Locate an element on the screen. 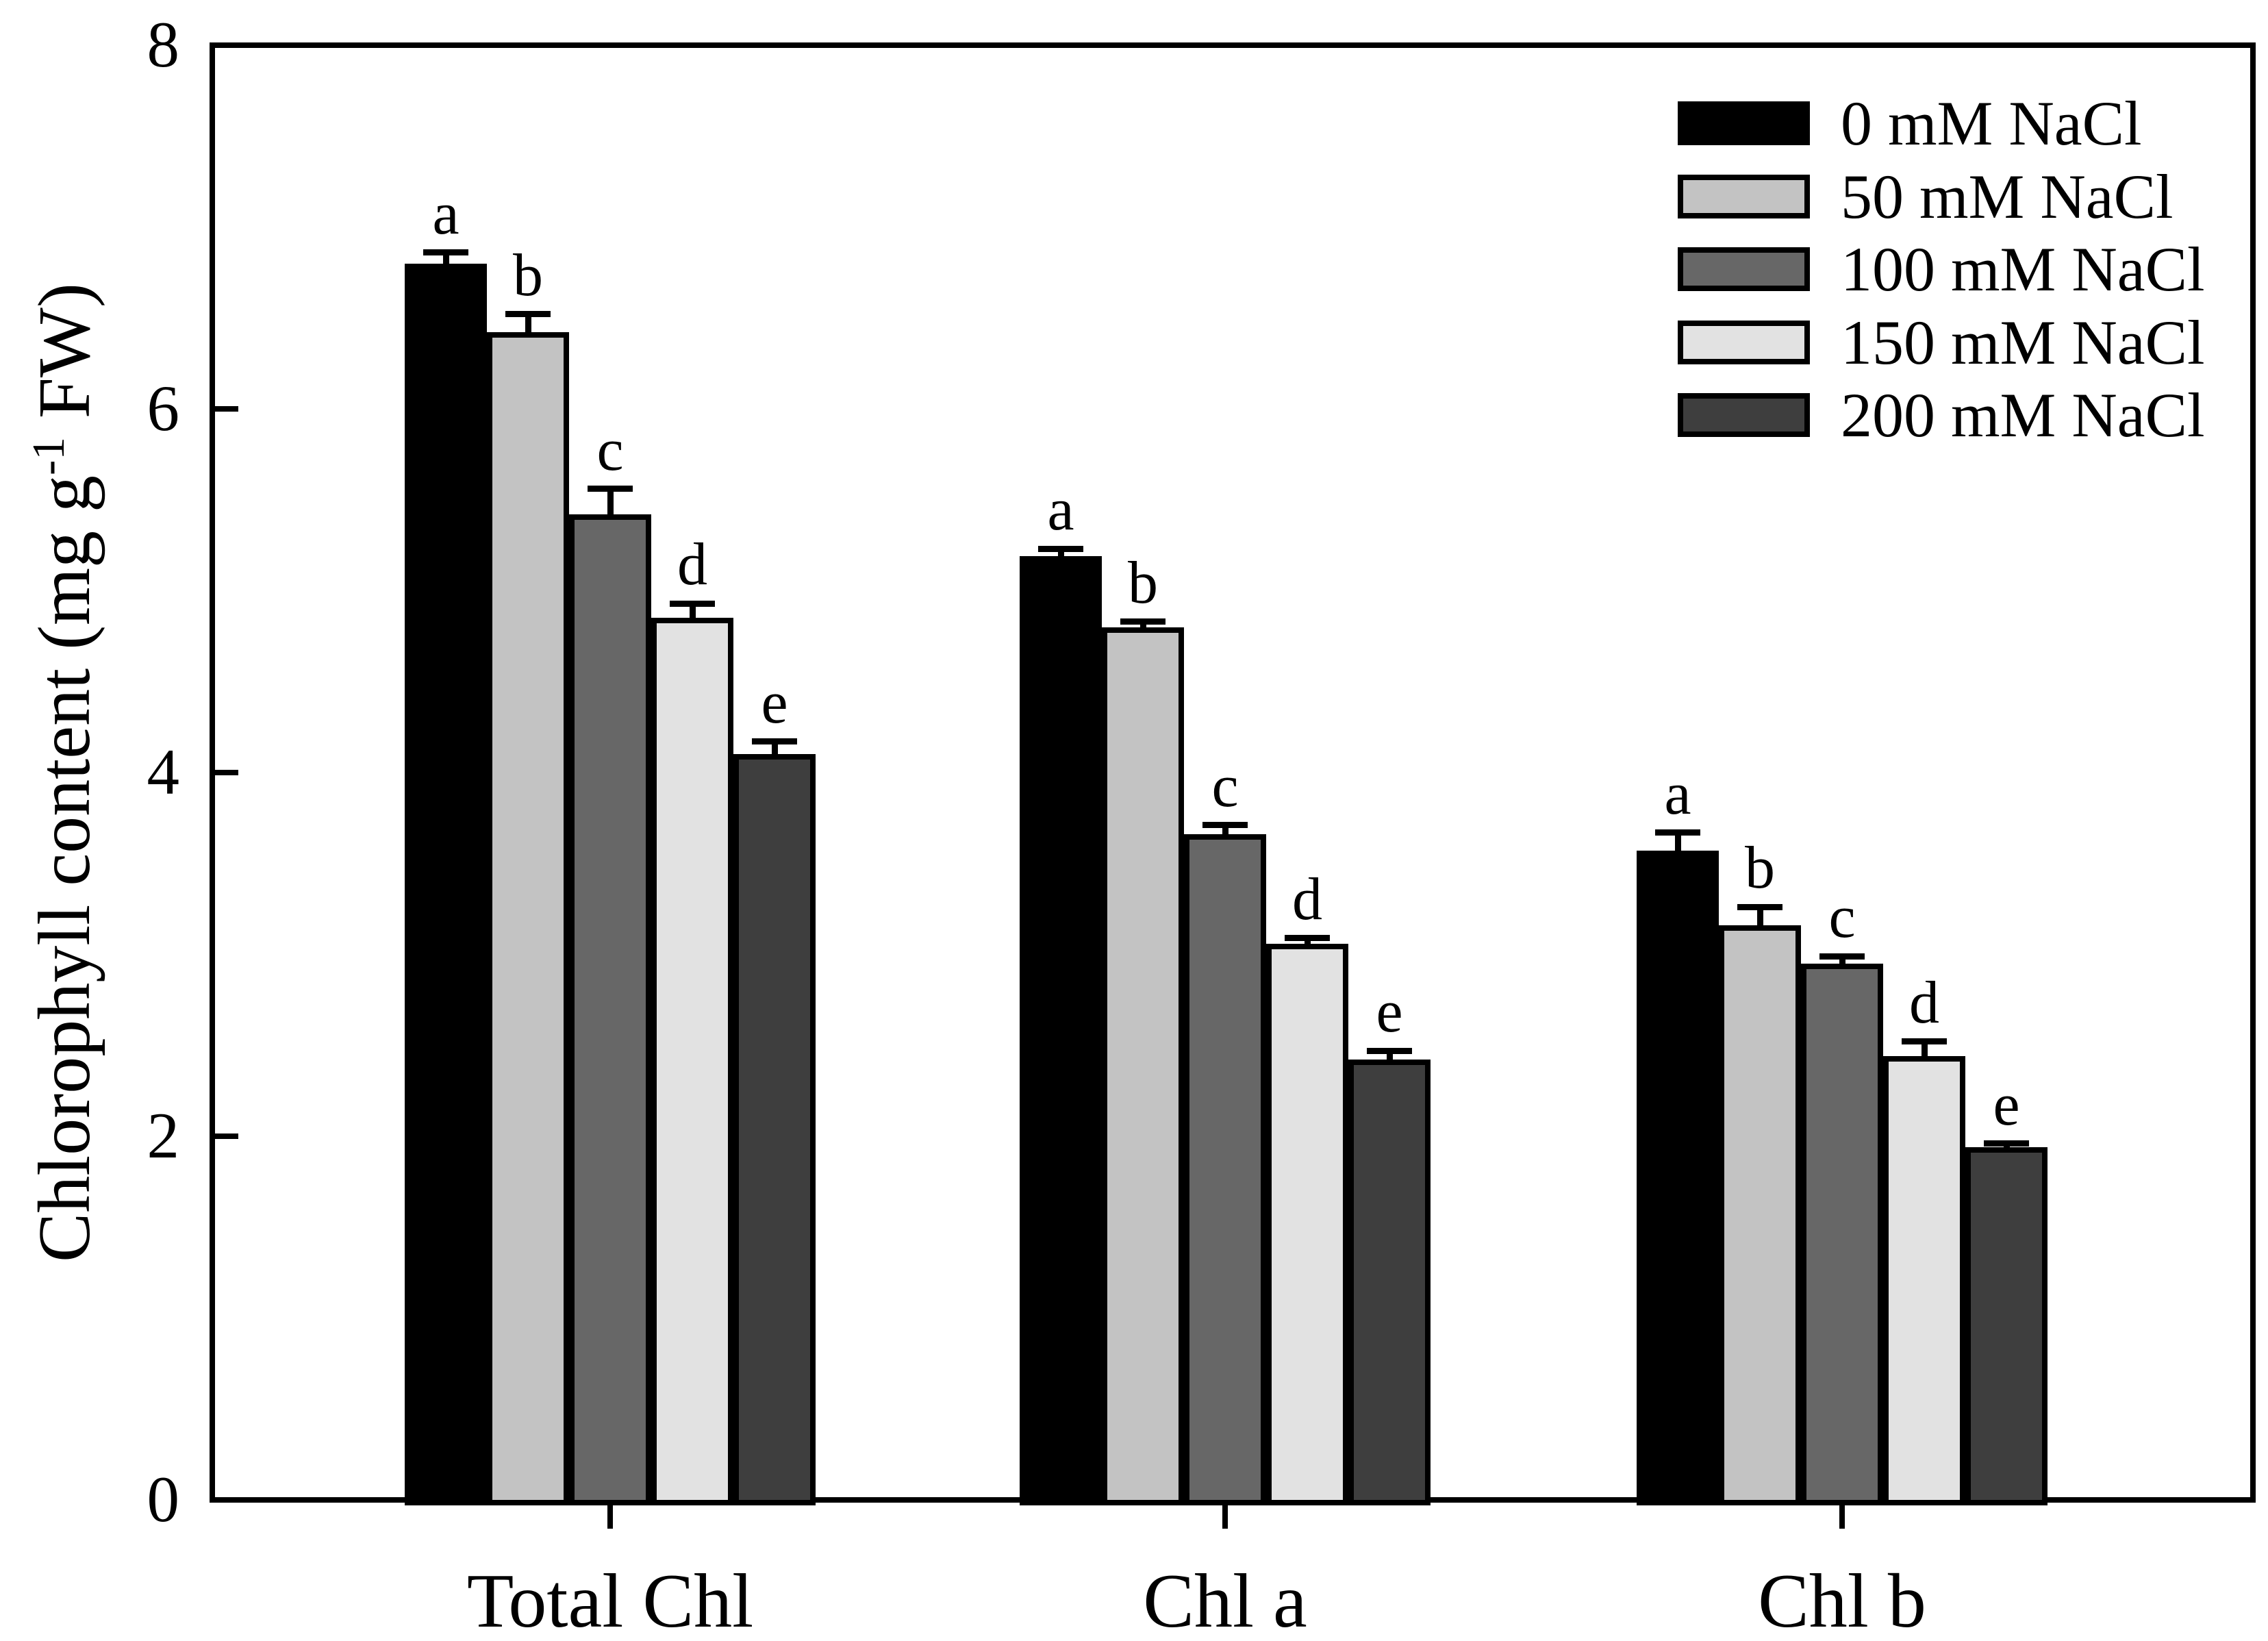  legend-label: 150 mM NaCl is located at coordinates (2023, 342).